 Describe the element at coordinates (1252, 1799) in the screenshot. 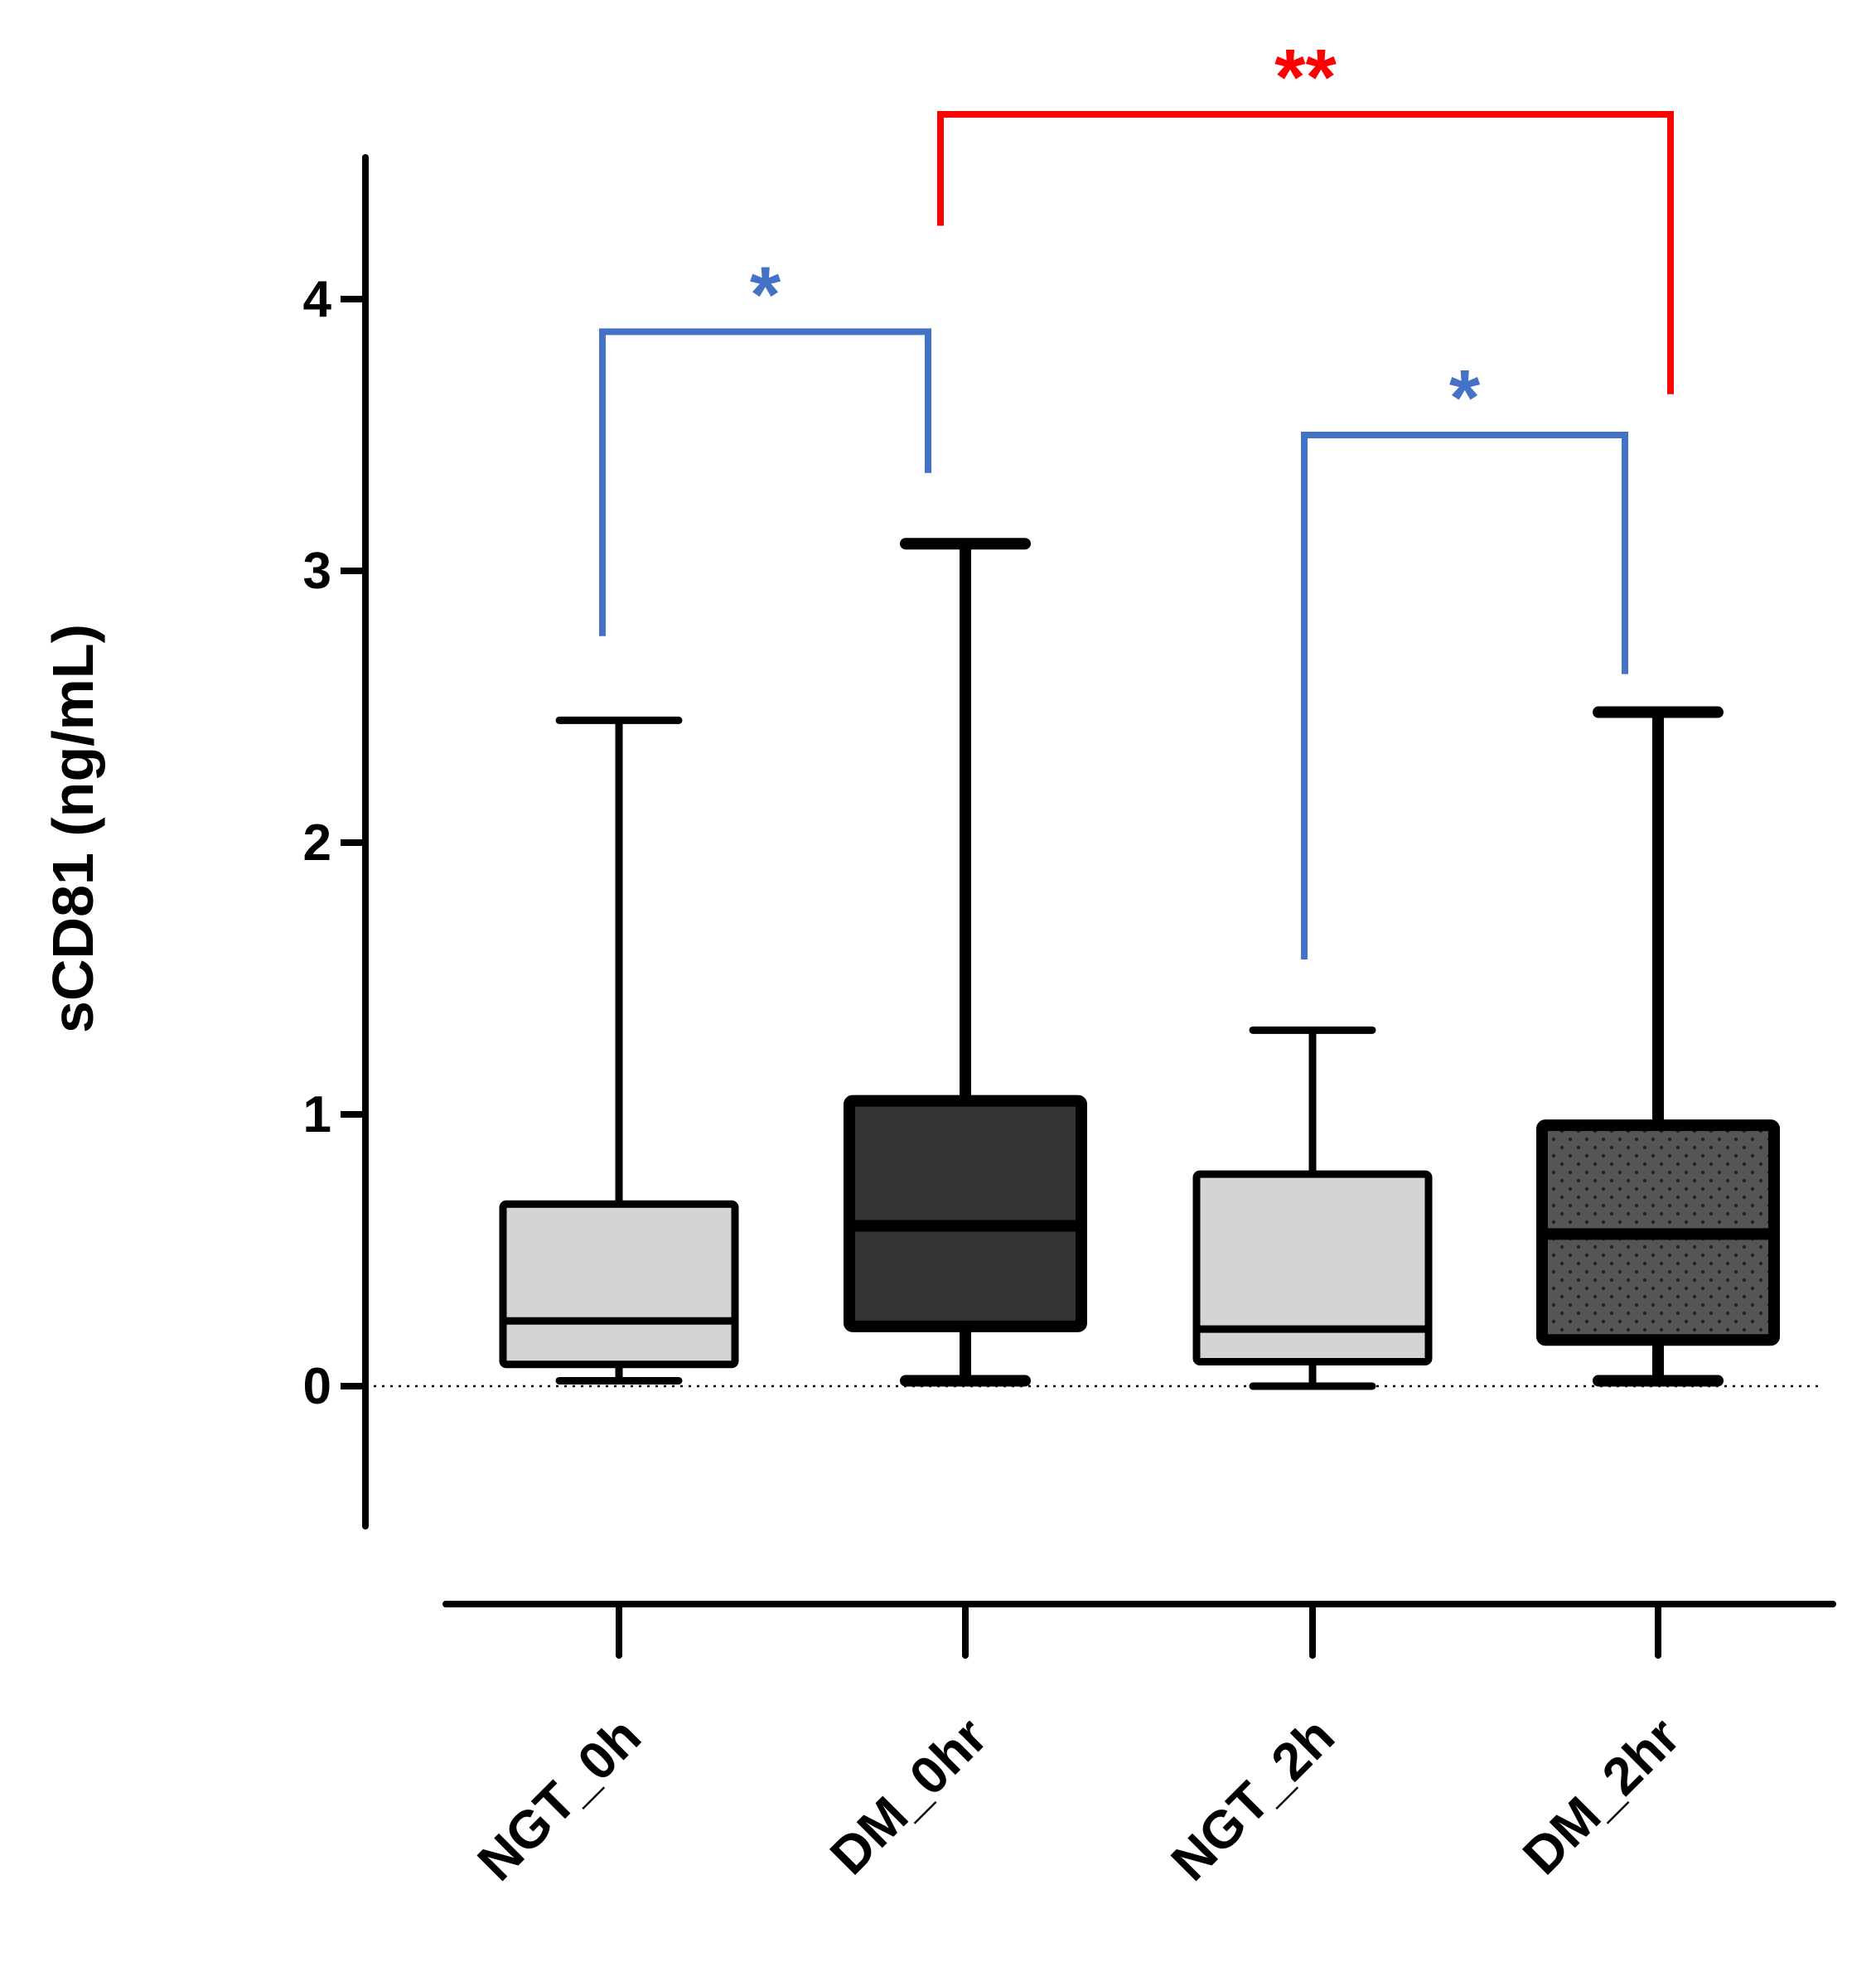

I see `x-category-label-NGT_2h: NGT_2h` at that location.